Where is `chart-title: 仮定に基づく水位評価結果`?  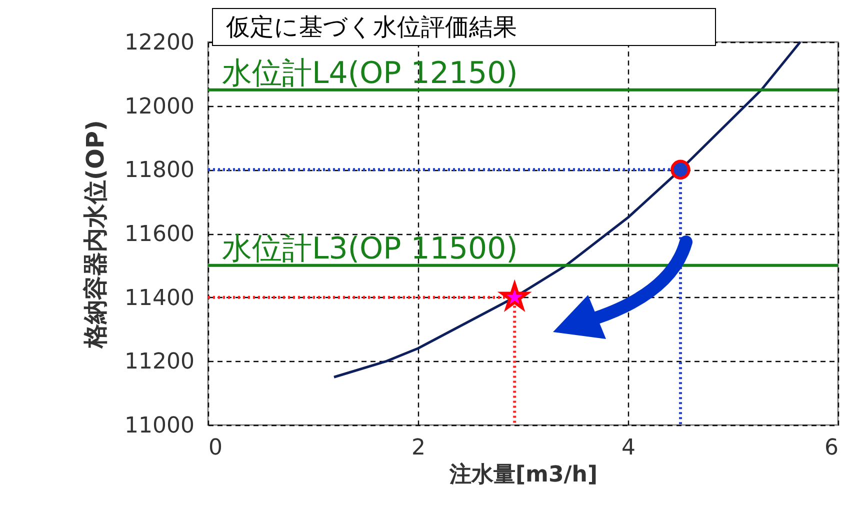
chart-title: 仮定に基づく水位評価結果 is located at coordinates (371, 27).